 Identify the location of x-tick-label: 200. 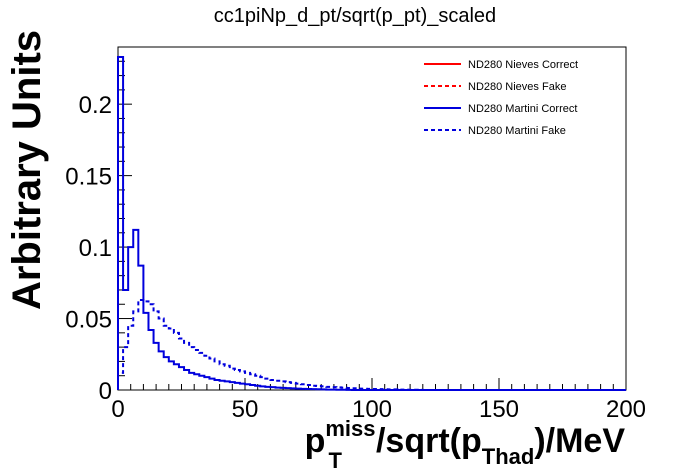
(626, 409).